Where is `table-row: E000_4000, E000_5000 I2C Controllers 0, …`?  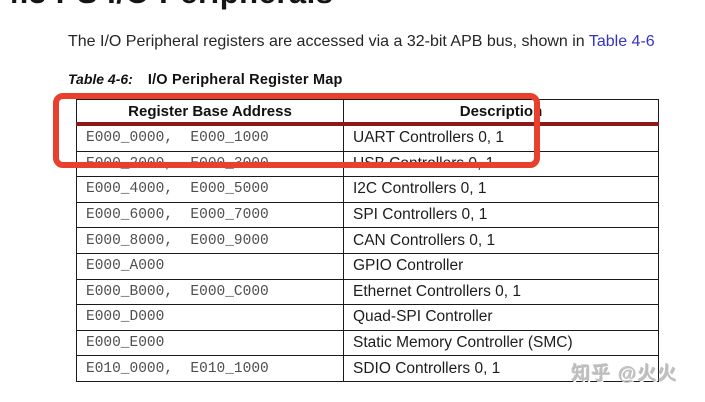
table-row: E000_4000, E000_5000 I2C Controllers 0, … is located at coordinates (367, 189).